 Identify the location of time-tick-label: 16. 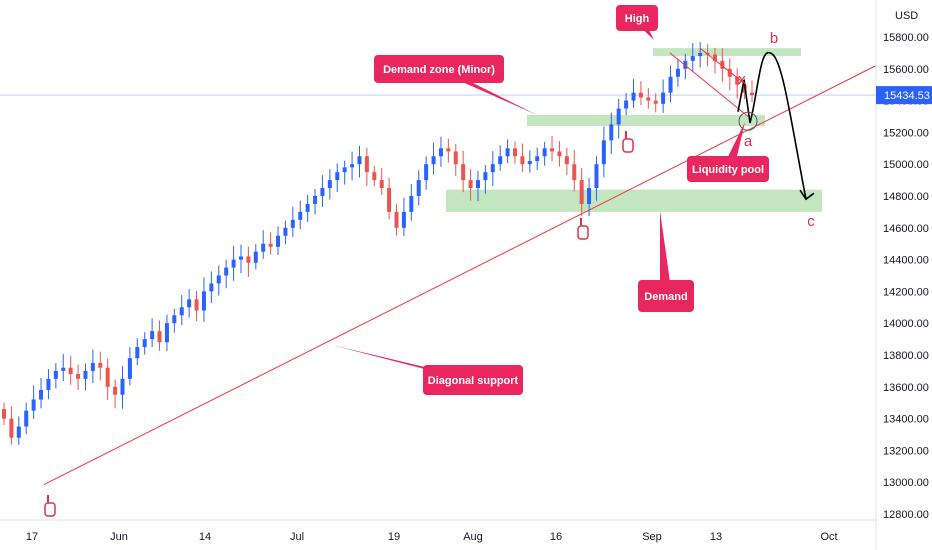
(556, 537).